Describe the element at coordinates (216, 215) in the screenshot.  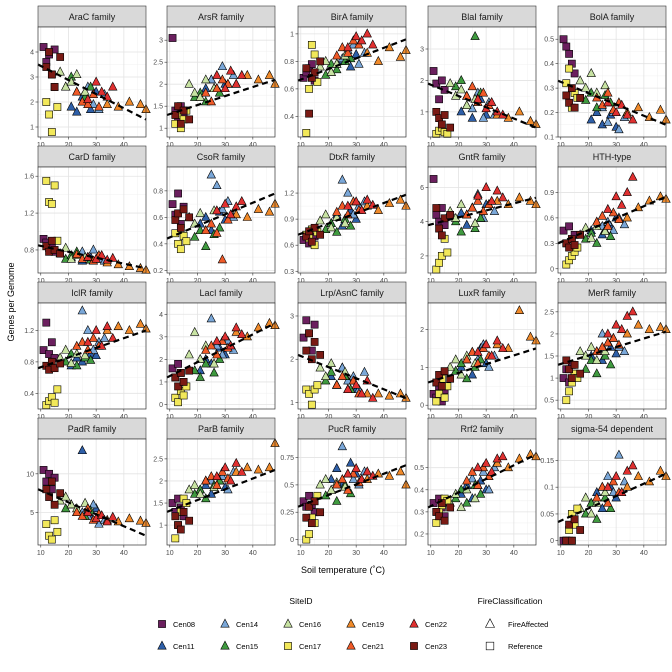
I see `facet-csor-family: CsoR family 0.2 0.4 0.6 0.8 10 20 30 40` at that location.